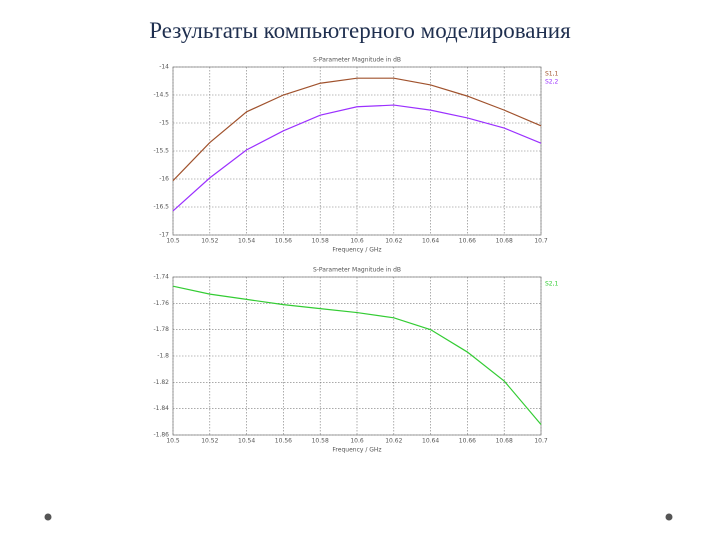 This screenshot has width=720, height=540. Describe the element at coordinates (360, 30) in the screenshot. I see `slide-title: Результаты компьютерного моделирования` at that location.